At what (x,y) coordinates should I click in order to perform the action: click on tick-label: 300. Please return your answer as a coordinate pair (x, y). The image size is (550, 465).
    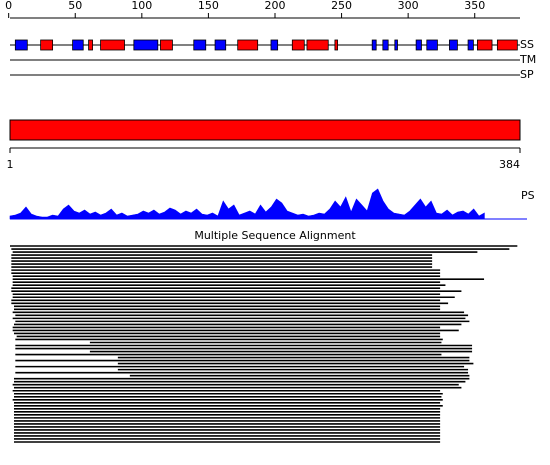
    Looking at the image, I should click on (408, 6).